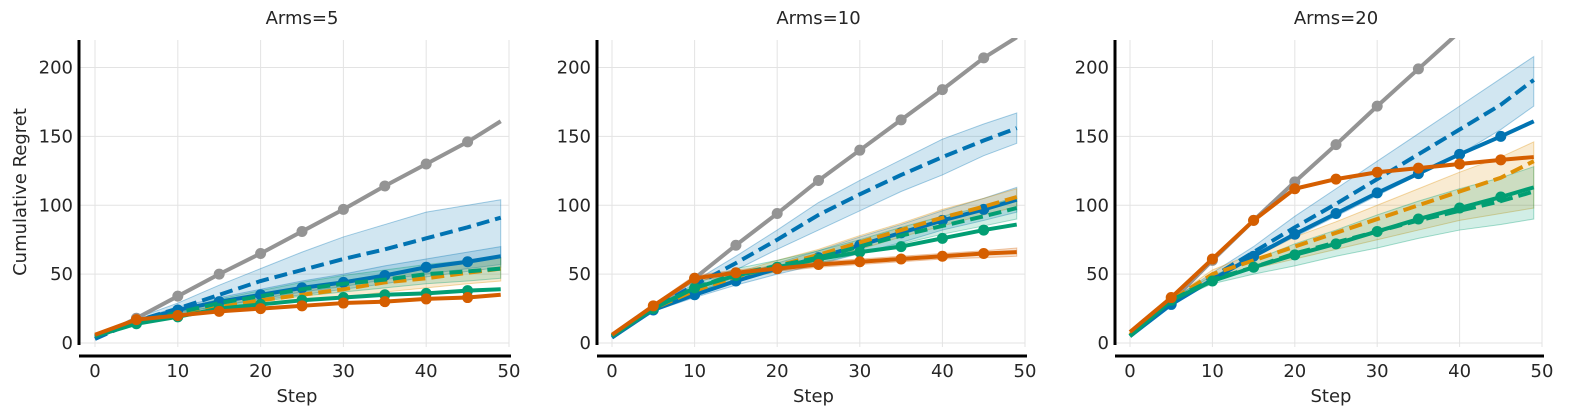  What do you see at coordinates (56, 205) in the screenshot?
I see `y-tick-label: 100` at bounding box center [56, 205].